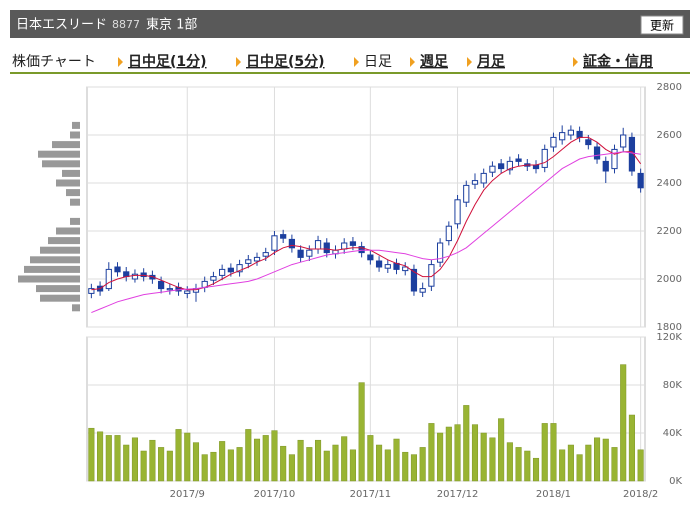  Describe the element at coordinates (673, 433) in the screenshot. I see `y-tick-label: 40K` at that location.